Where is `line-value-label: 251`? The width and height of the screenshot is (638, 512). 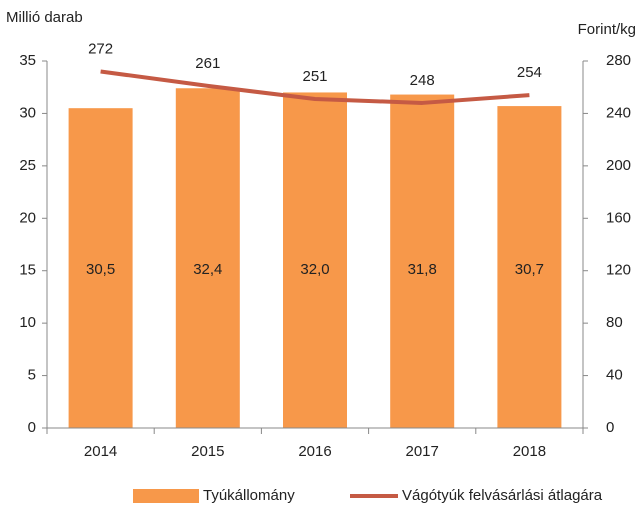 line-value-label: 251 is located at coordinates (314, 76).